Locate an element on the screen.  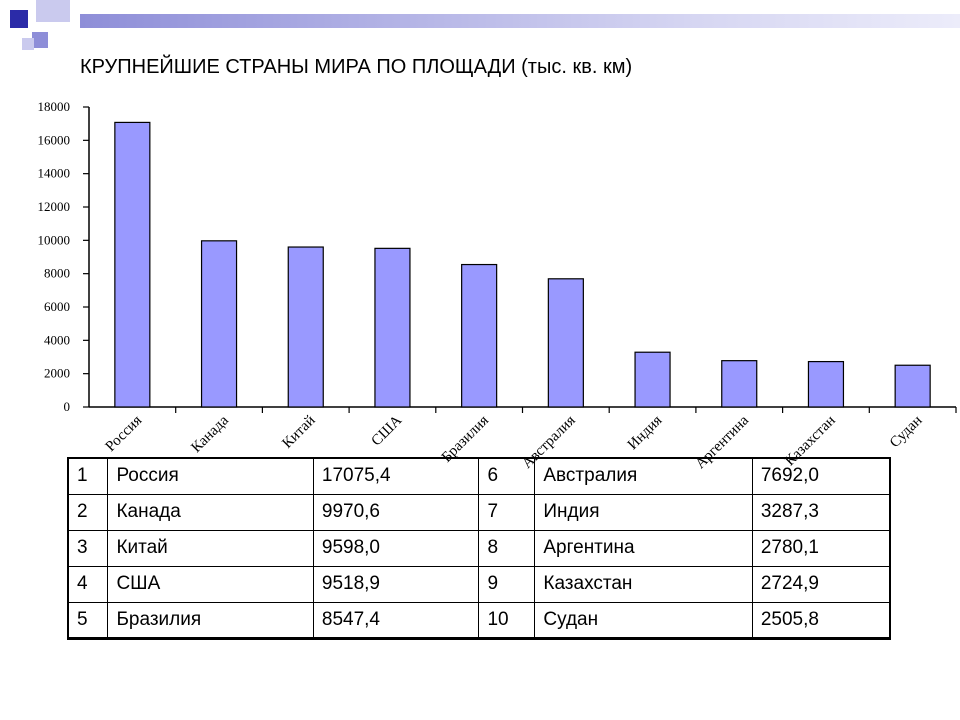
y-tick-label: 16000 is located at coordinates (54, 139).